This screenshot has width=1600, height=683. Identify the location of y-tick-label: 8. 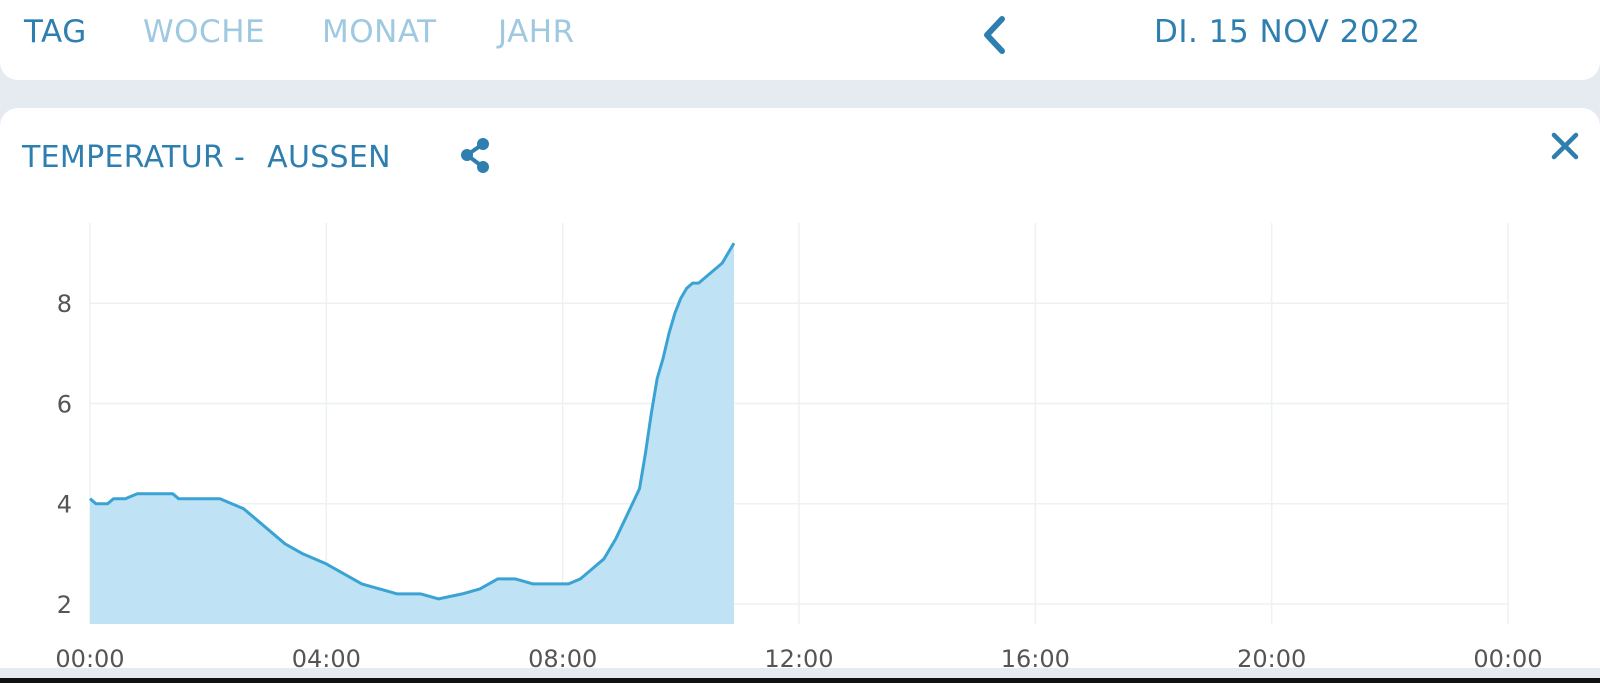
(64, 304).